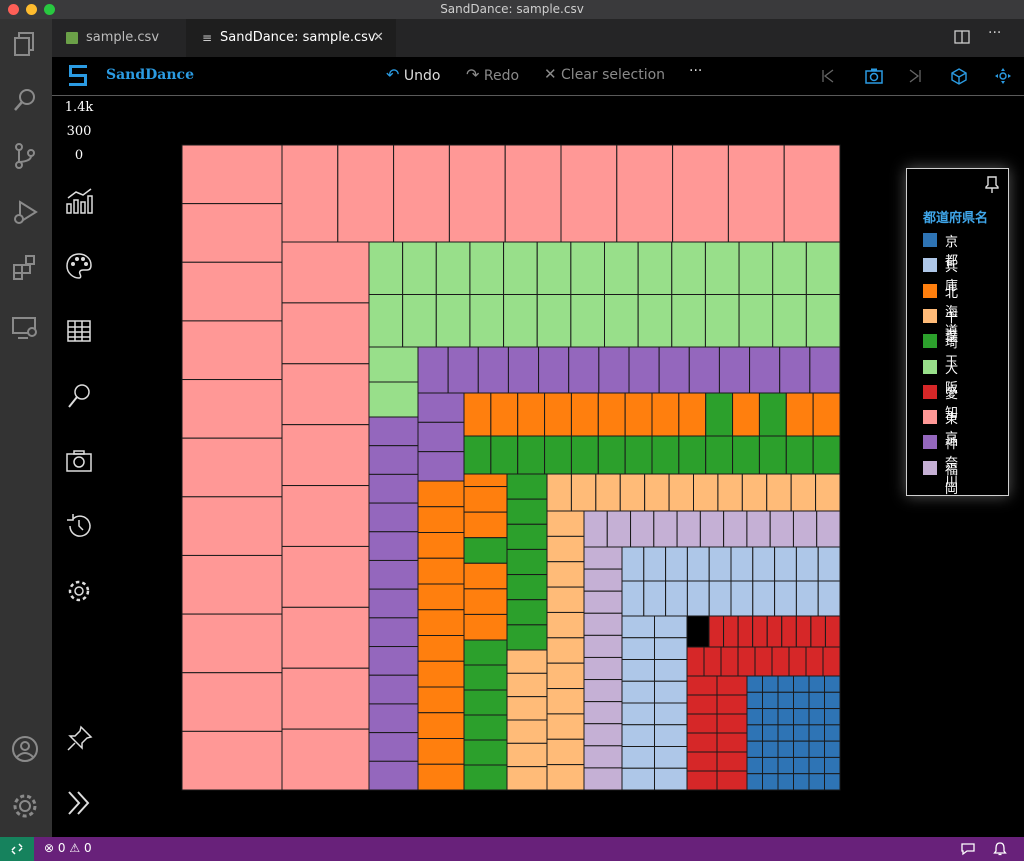 This screenshot has width=1024, height=861. What do you see at coordinates (68, 848) in the screenshot?
I see `problems-indicator: ⊗ 0 ⚠ 0` at bounding box center [68, 848].